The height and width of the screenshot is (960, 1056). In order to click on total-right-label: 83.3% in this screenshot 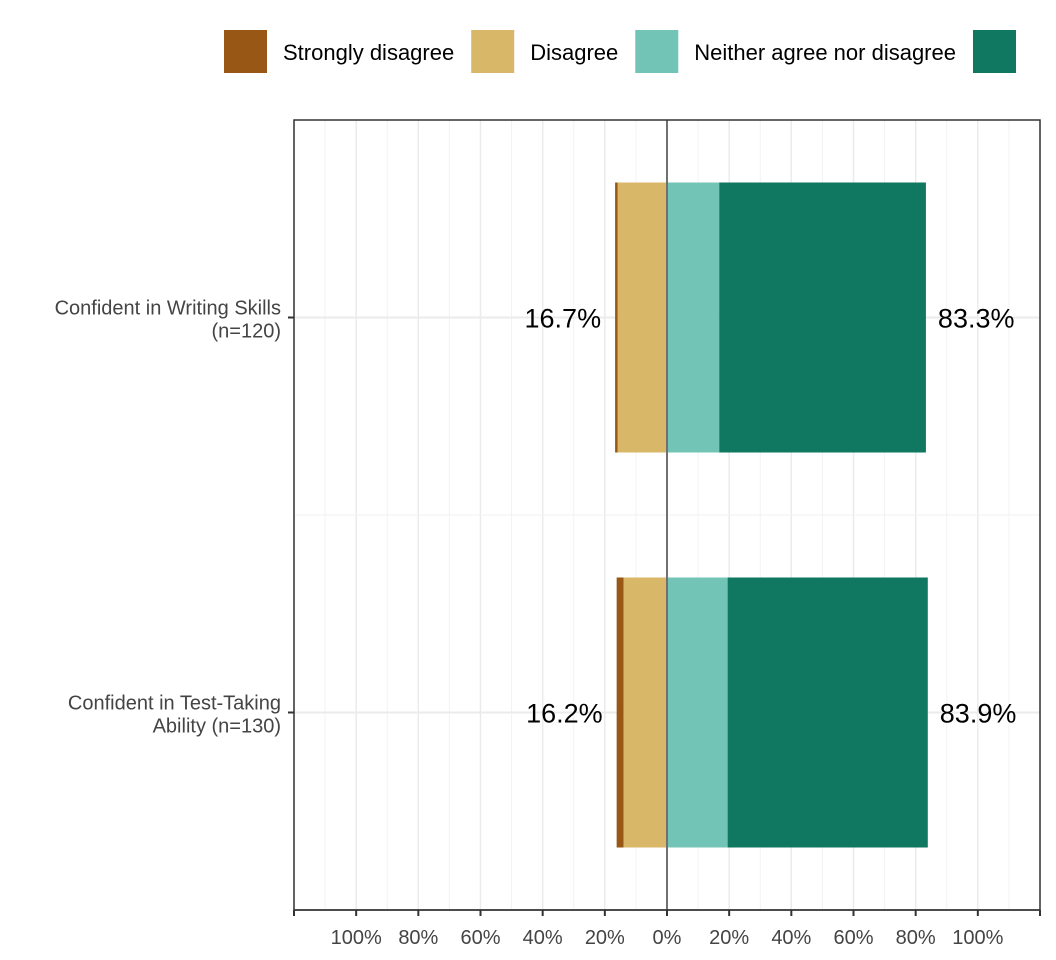, I will do `click(976, 319)`.